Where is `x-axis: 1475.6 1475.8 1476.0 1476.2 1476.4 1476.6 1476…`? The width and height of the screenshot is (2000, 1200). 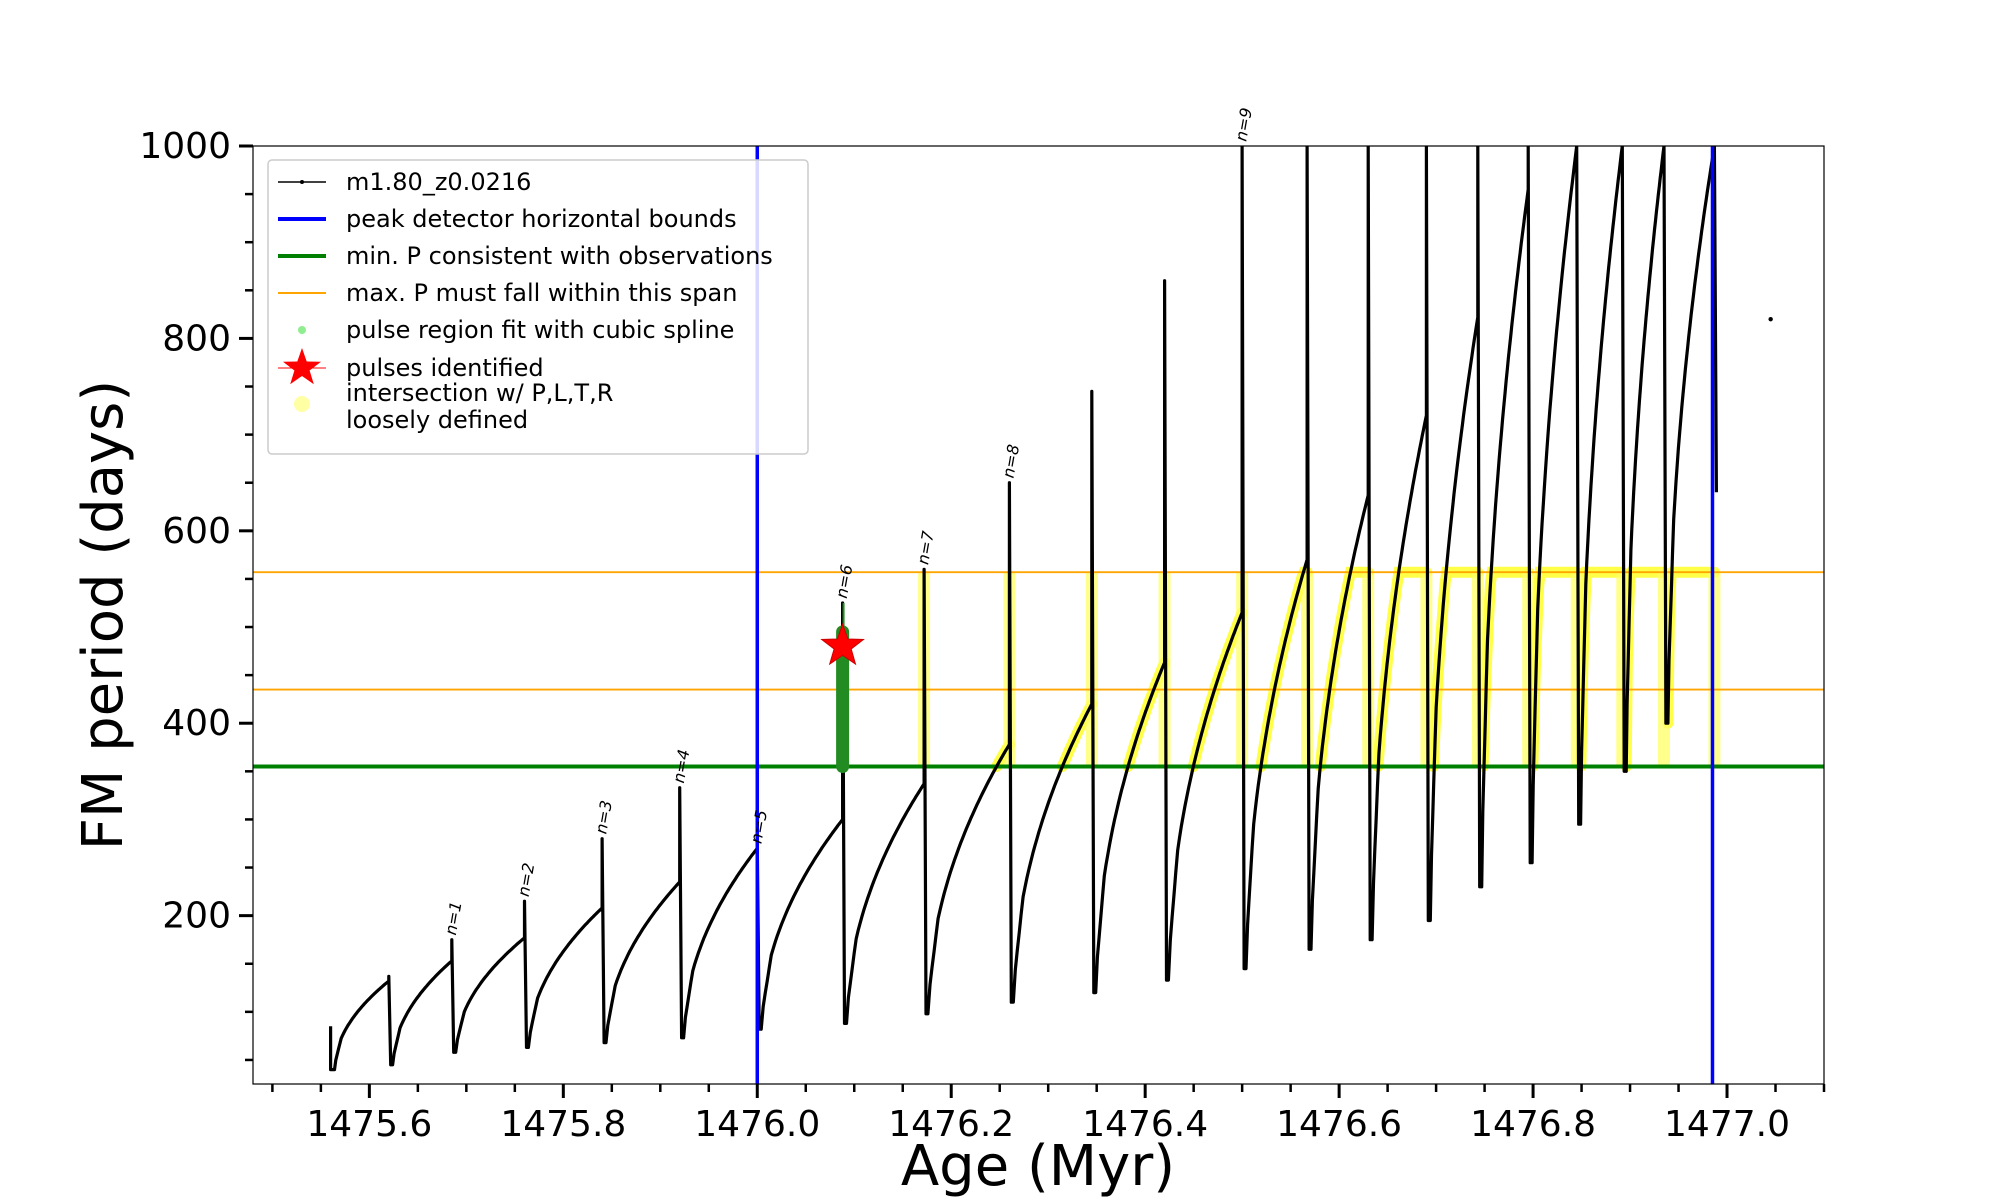 x-axis: 1475.6 1475.8 1476.0 1476.2 1476.4 1476.6 1476… is located at coordinates (1048, 1114).